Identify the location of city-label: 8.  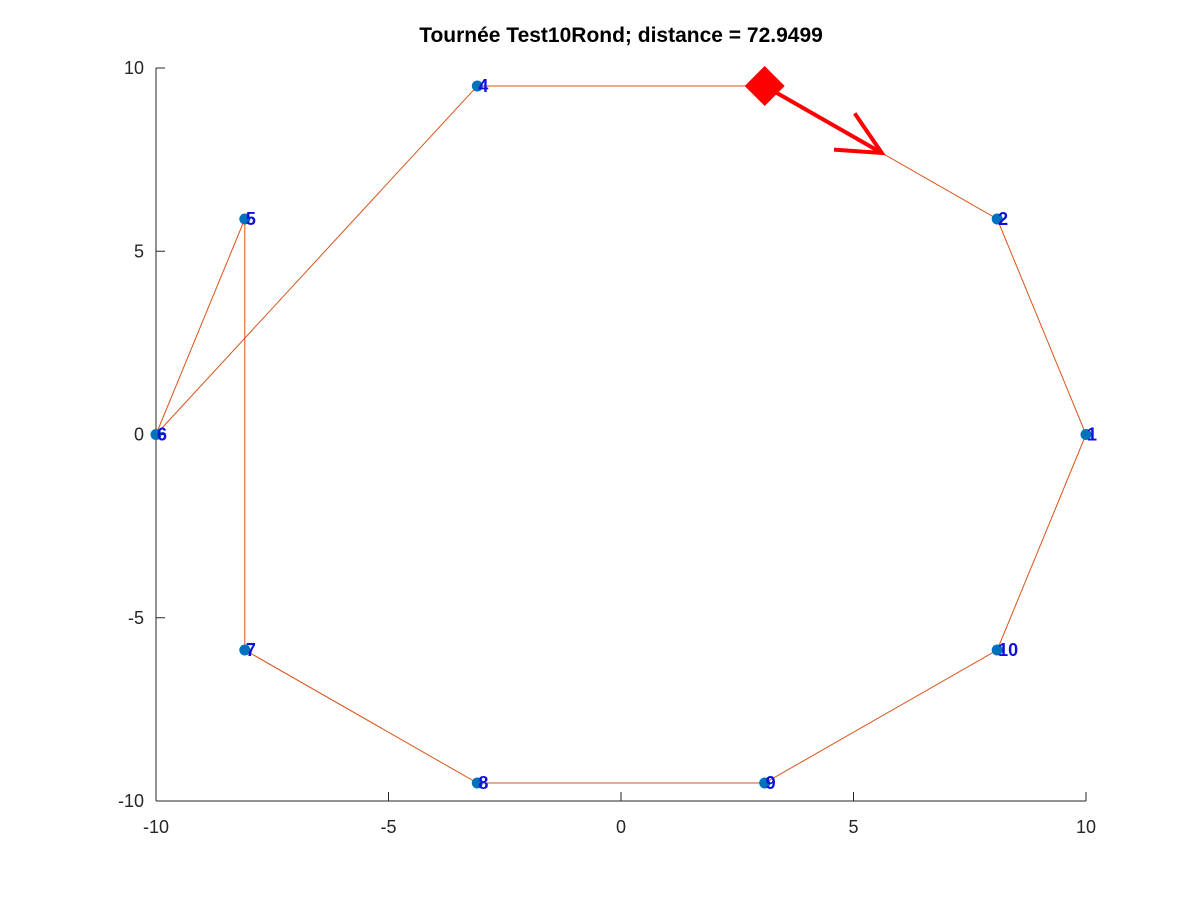
(483, 783).